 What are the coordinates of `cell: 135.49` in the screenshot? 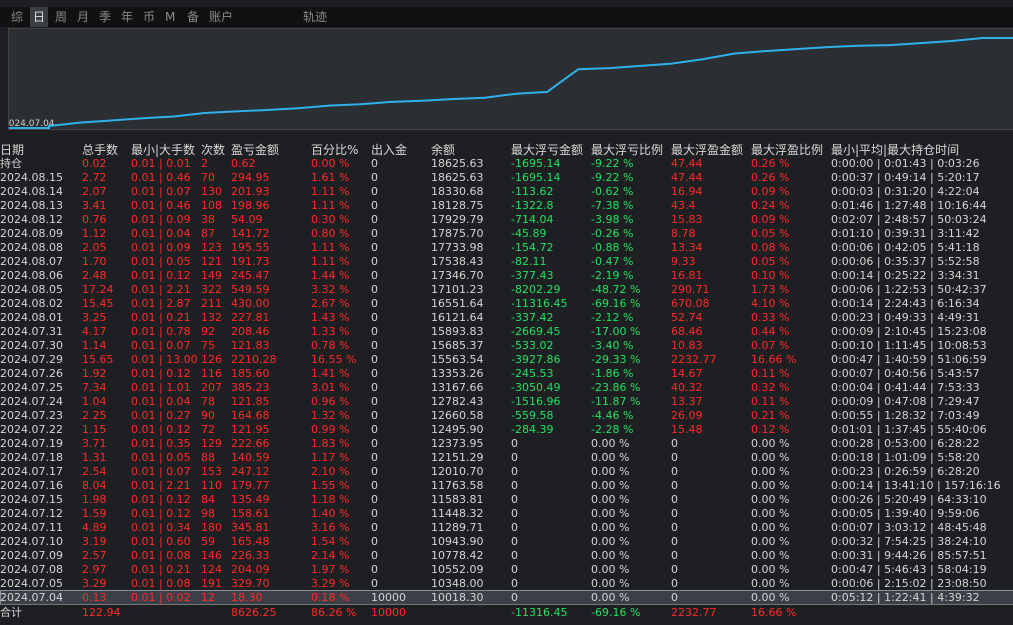 It's located at (250, 499).